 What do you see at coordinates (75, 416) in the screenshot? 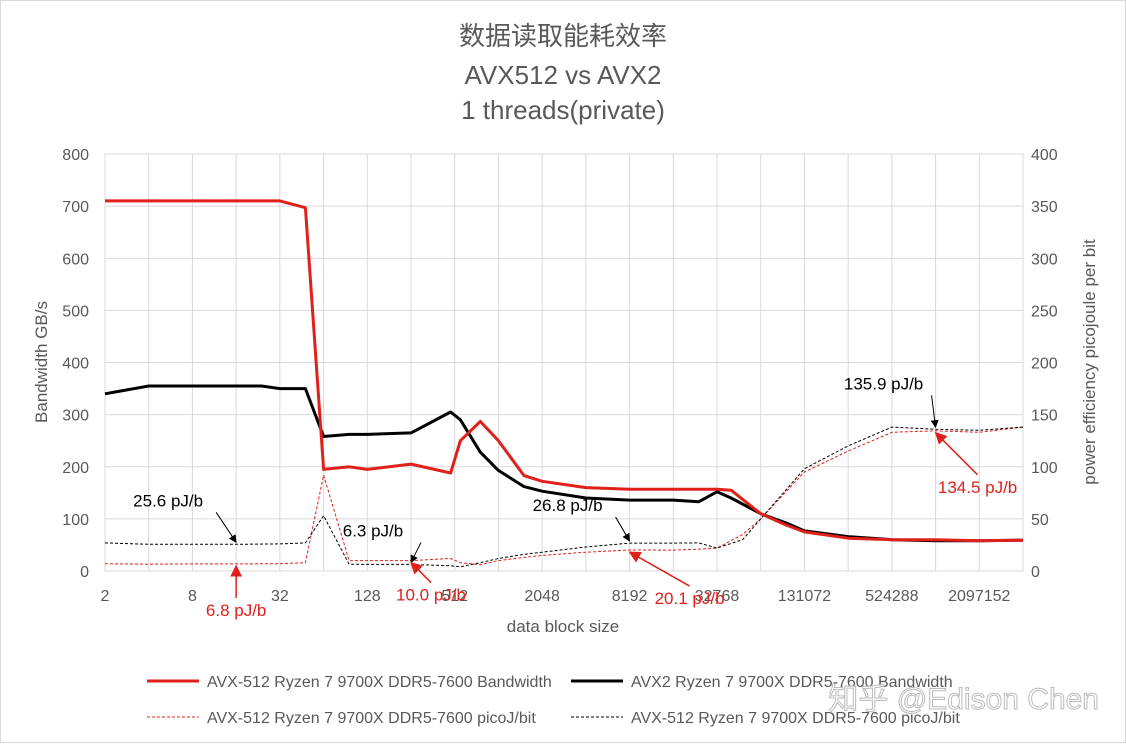
I see `y-left-tick-label-3: 300` at bounding box center [75, 416].